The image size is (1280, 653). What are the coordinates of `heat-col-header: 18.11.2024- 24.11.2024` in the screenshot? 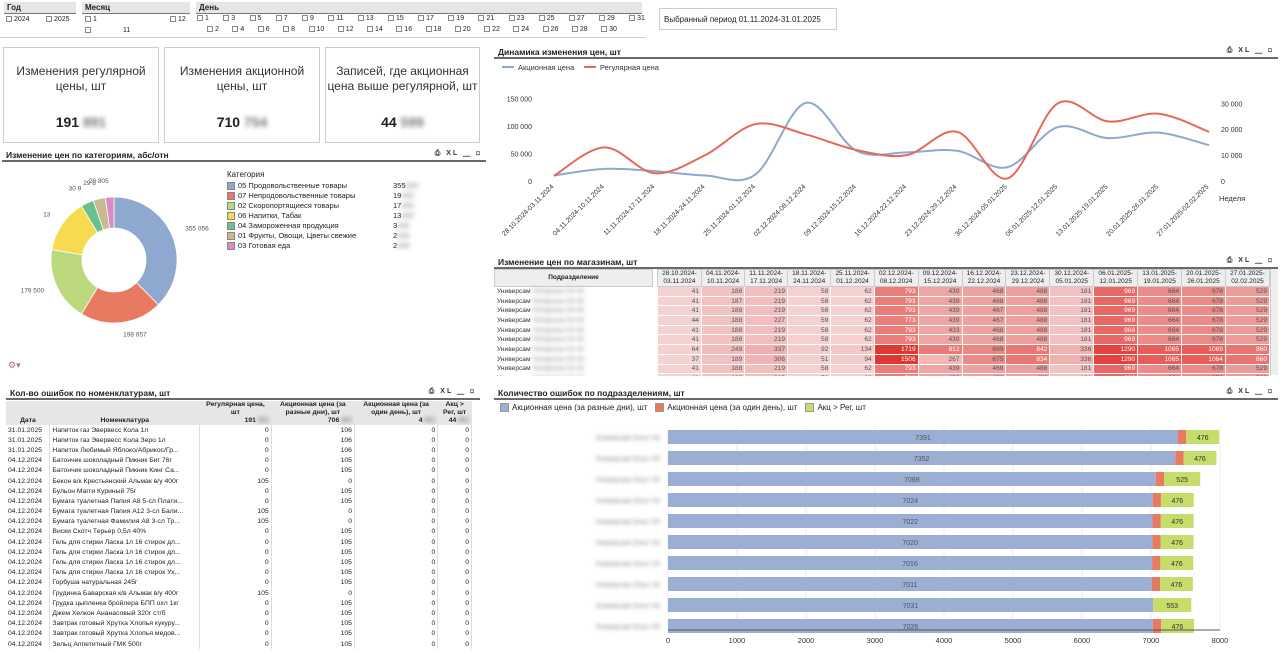 It's located at (809, 278).